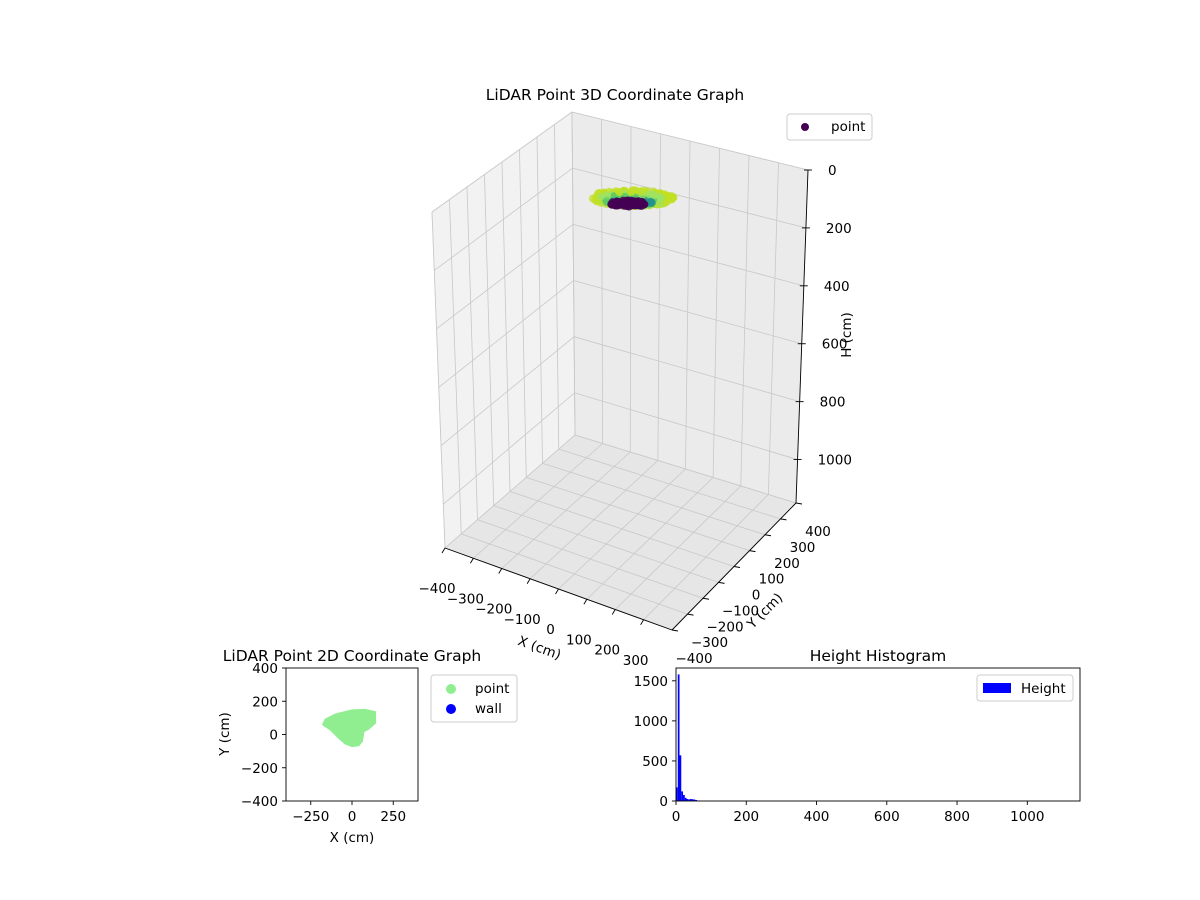 The image size is (1200, 900). Describe the element at coordinates (615, 95) in the screenshot. I see `chart-3d-title: LiDAR Point 3D Coordinate Graph` at that location.